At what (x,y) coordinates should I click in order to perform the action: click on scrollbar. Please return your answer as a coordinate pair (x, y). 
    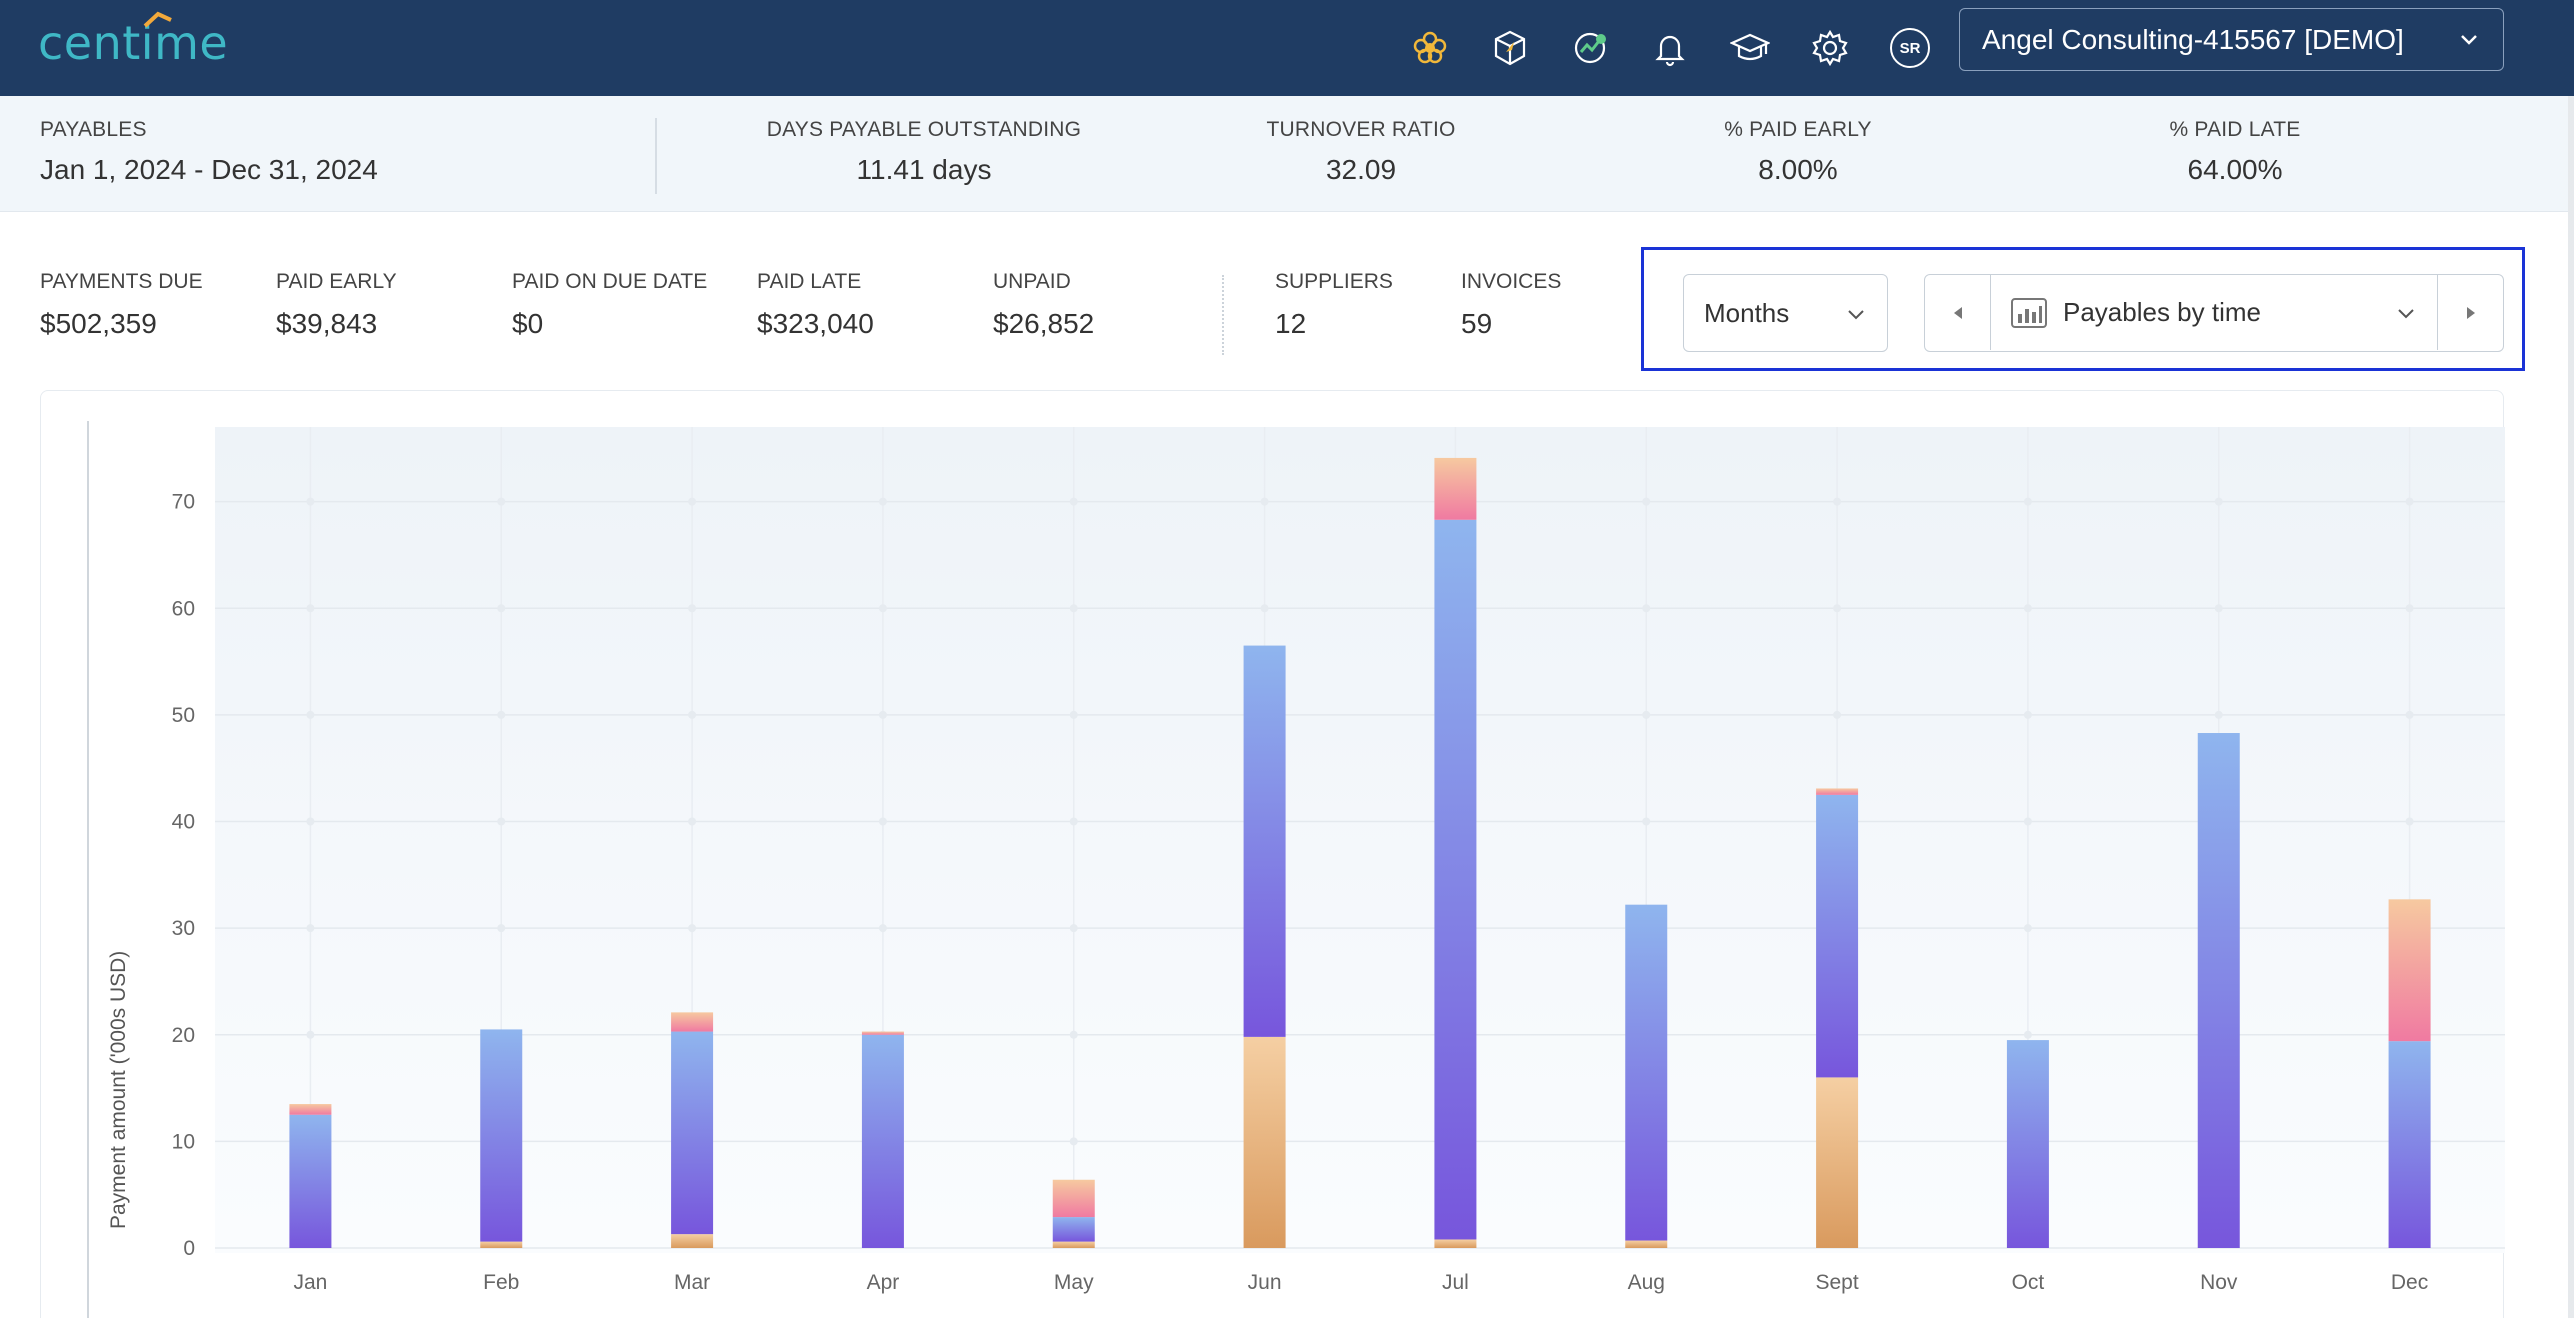
    Looking at the image, I should click on (2571, 707).